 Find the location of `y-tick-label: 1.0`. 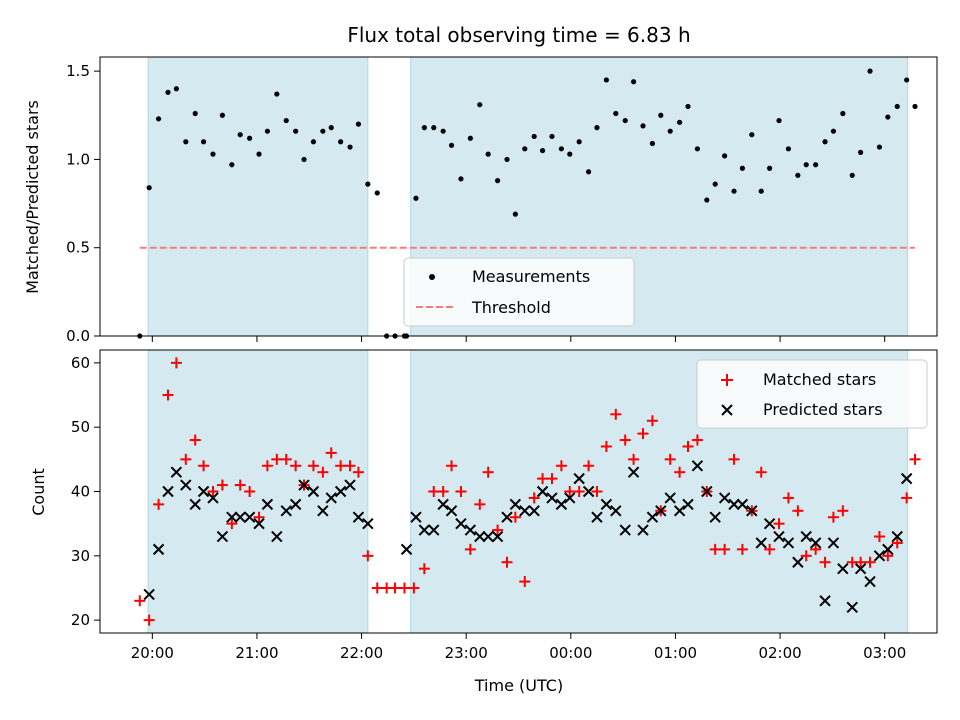

y-tick-label: 1.0 is located at coordinates (78, 159).